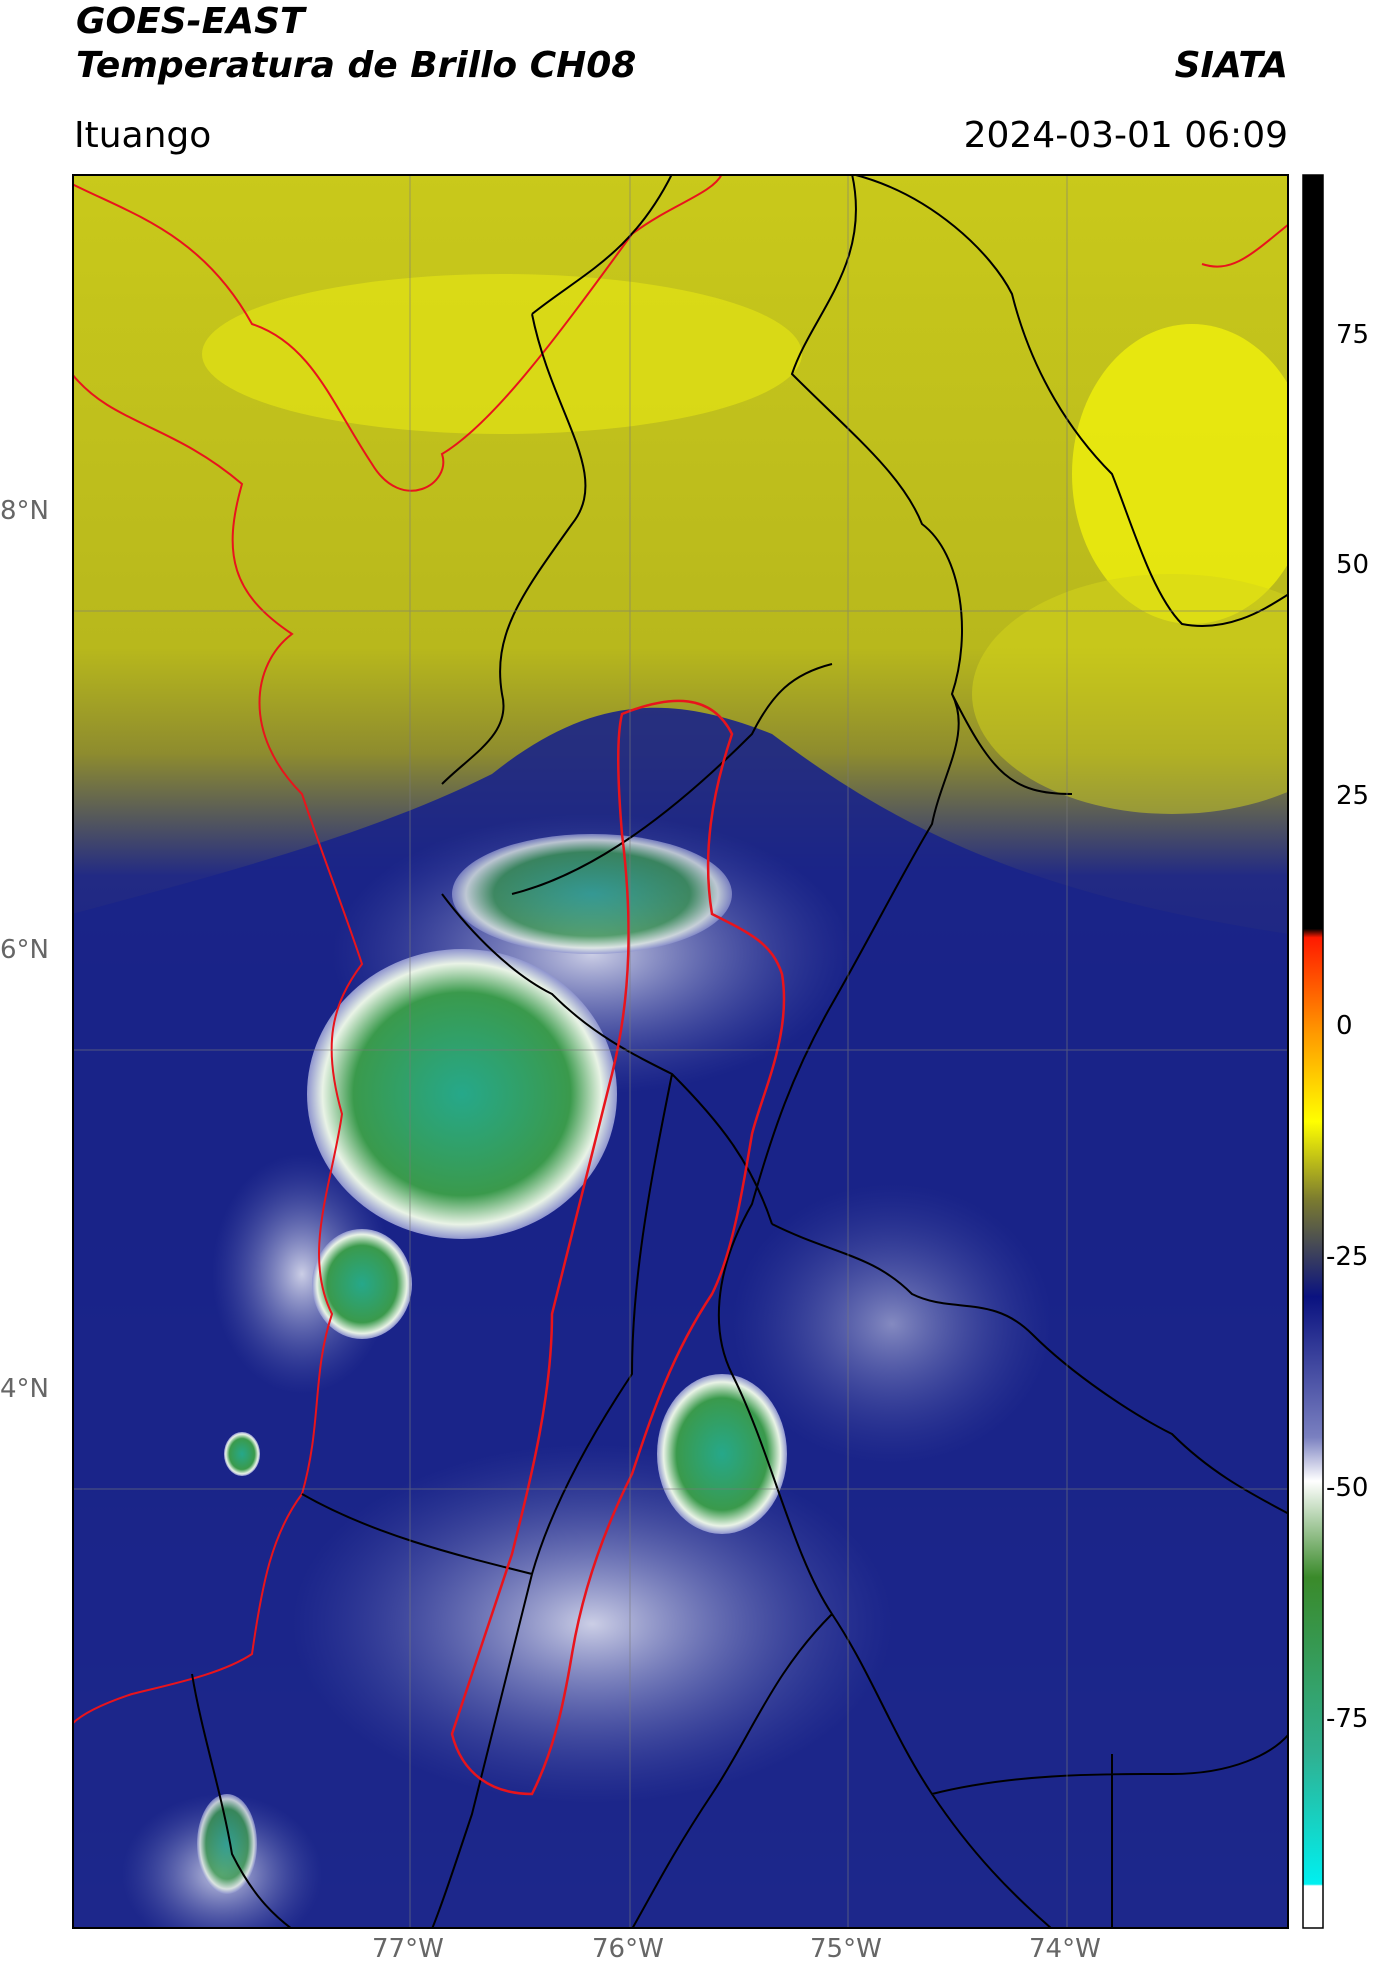 The image size is (1384, 1981). What do you see at coordinates (227, 1844) in the screenshot?
I see `convective-core-southwest` at bounding box center [227, 1844].